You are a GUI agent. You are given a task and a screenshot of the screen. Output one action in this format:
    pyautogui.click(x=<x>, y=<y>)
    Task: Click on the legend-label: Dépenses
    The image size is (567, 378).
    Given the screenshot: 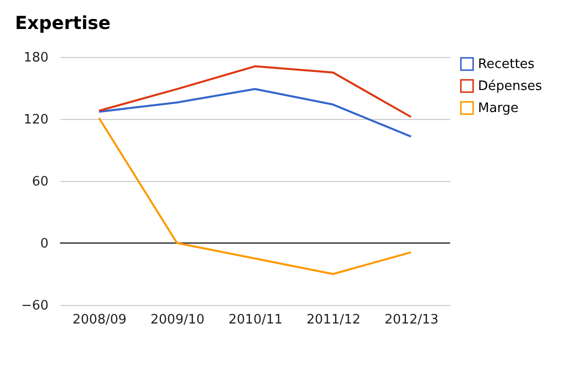 What is the action you would take?
    pyautogui.click(x=510, y=86)
    